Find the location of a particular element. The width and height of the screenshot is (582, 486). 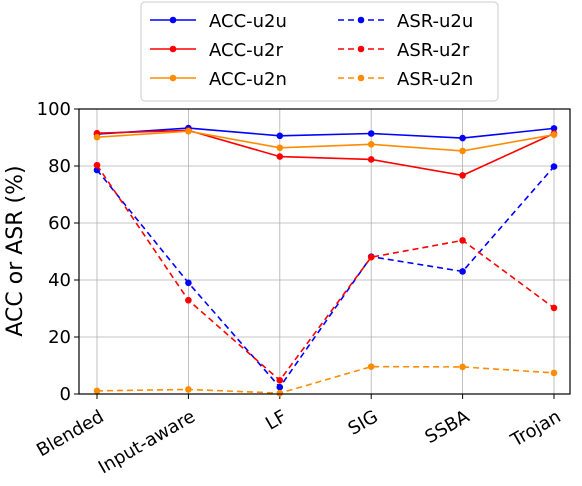

x-tick-label: SIG is located at coordinates (363, 423).